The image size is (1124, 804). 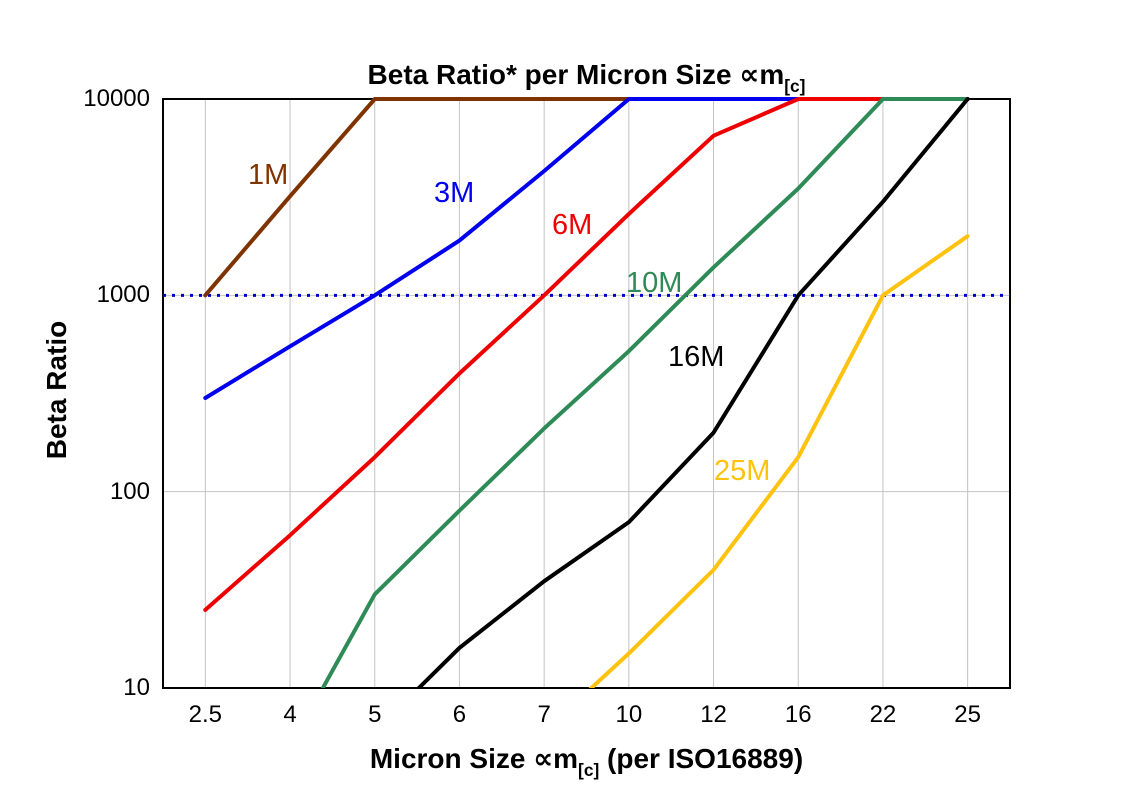 I want to click on series-label-6M: 6M, so click(x=572, y=225).